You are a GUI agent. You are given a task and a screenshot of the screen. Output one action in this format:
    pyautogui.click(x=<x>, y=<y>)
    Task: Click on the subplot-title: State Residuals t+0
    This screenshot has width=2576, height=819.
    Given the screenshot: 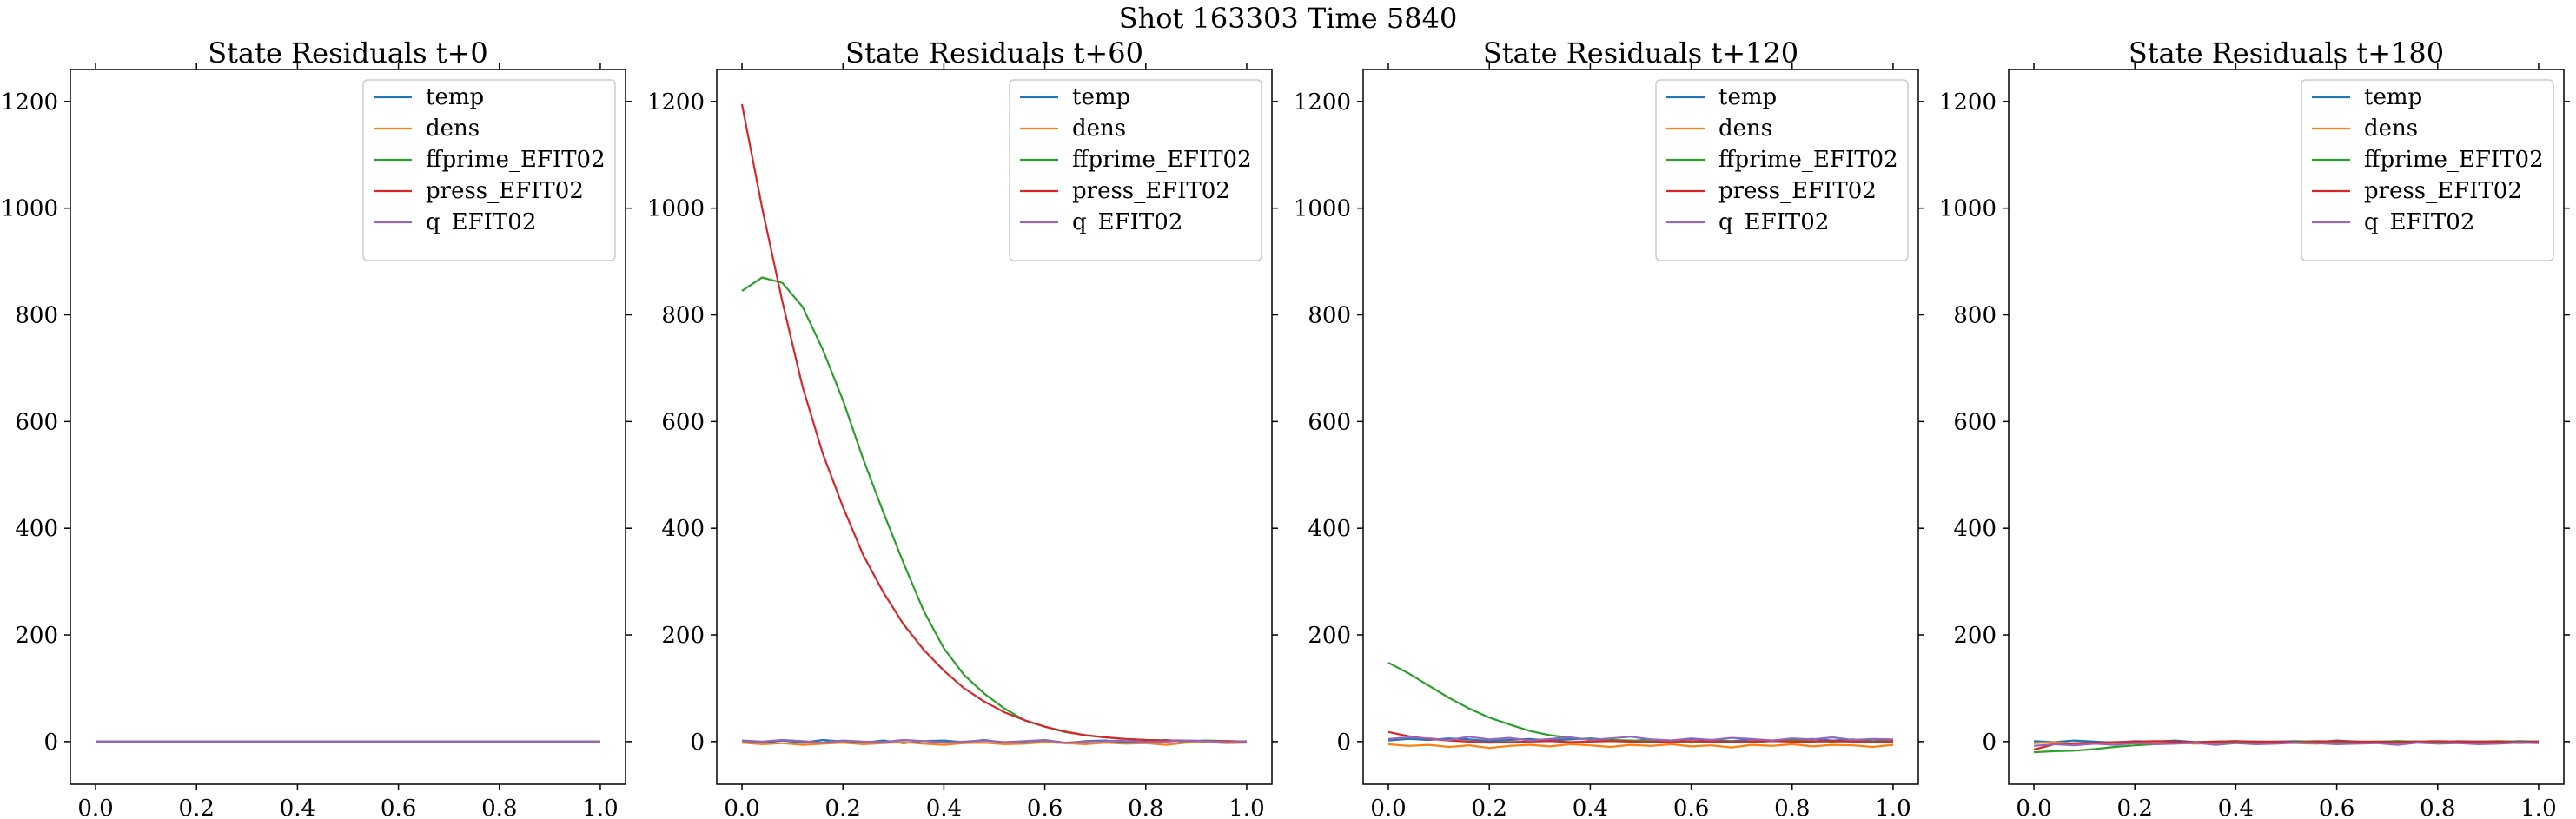 What is the action you would take?
    pyautogui.click(x=348, y=52)
    